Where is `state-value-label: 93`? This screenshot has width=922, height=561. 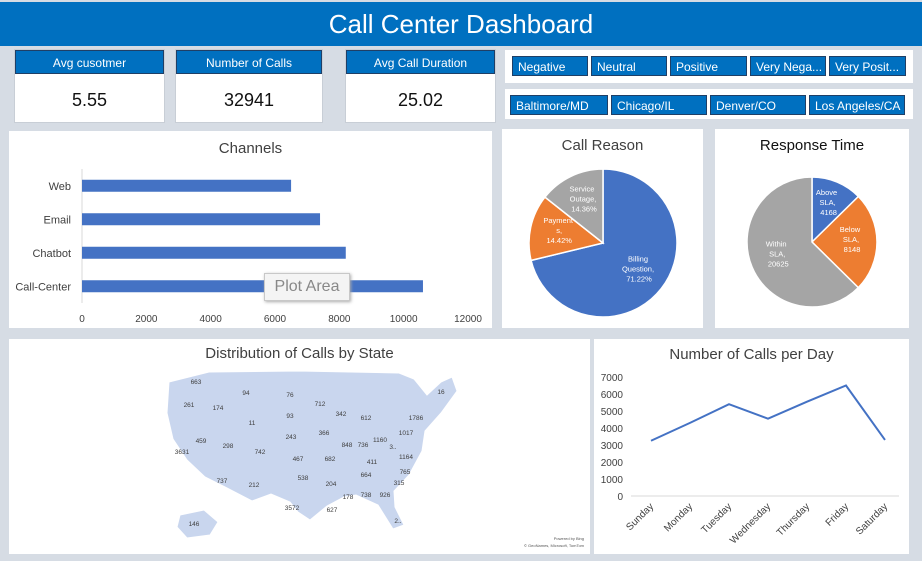 state-value-label: 93 is located at coordinates (290, 416).